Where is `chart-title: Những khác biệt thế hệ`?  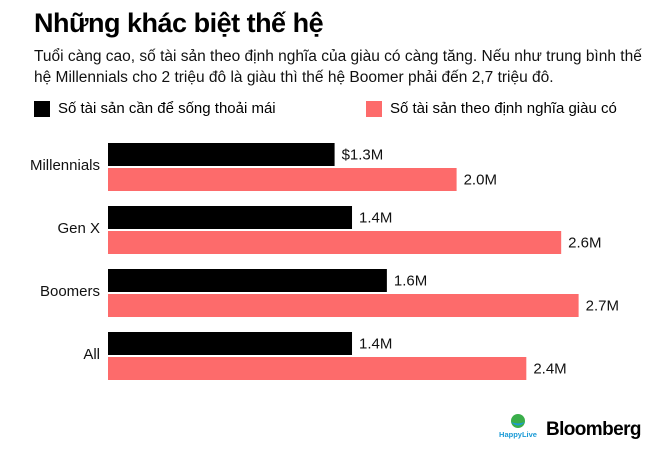
chart-title: Những khác biệt thế hệ is located at coordinates (179, 23).